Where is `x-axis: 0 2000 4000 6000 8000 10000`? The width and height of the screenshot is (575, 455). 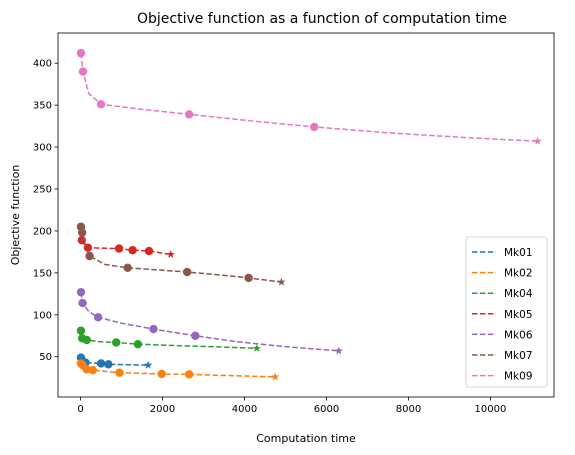
x-axis: 0 2000 4000 6000 8000 10000 is located at coordinates (291, 406).